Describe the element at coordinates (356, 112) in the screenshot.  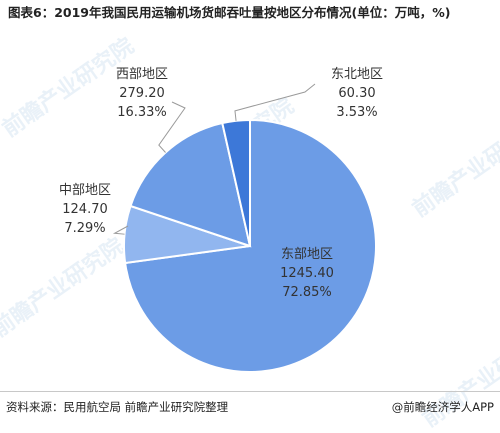
I see `slice-percent-label-3: 3.53%` at that location.